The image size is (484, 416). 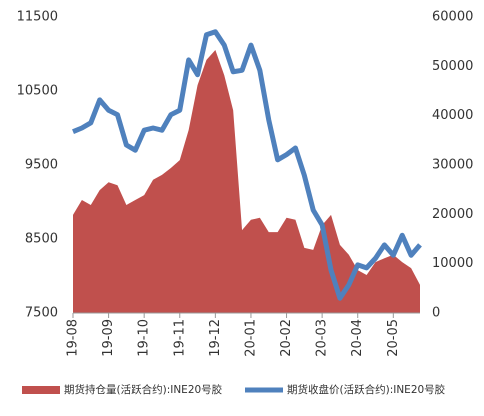 I want to click on x-tick-label: 19-09, so click(x=108, y=338).